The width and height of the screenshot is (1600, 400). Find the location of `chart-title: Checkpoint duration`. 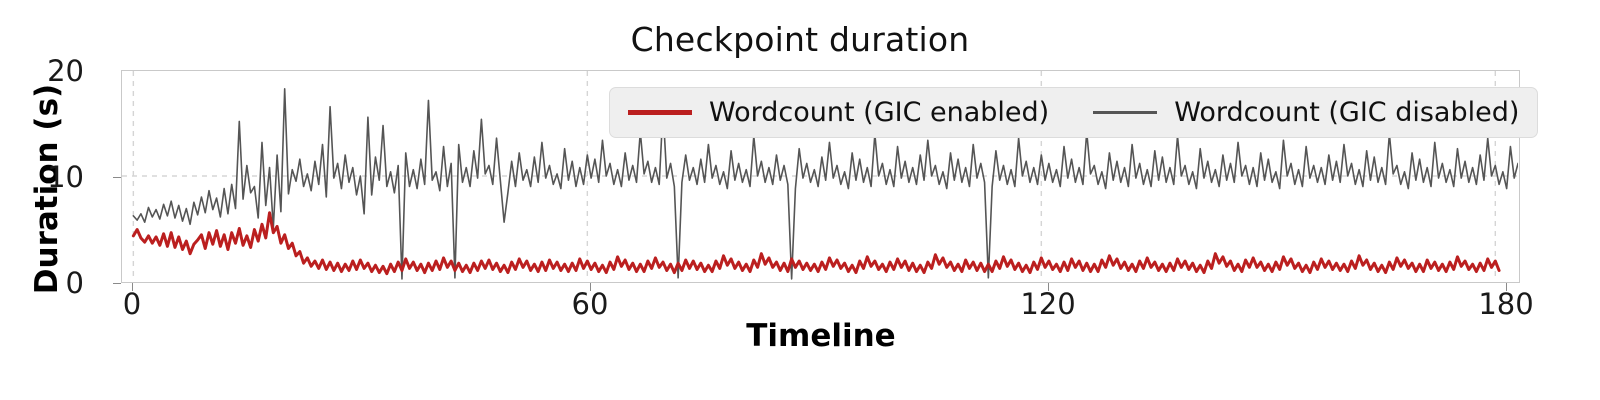

chart-title: Checkpoint duration is located at coordinates (800, 39).